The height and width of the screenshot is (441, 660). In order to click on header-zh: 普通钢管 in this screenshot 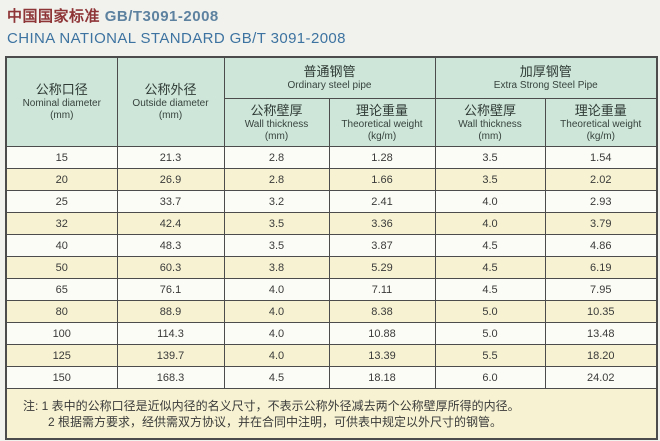, I will do `click(329, 71)`.